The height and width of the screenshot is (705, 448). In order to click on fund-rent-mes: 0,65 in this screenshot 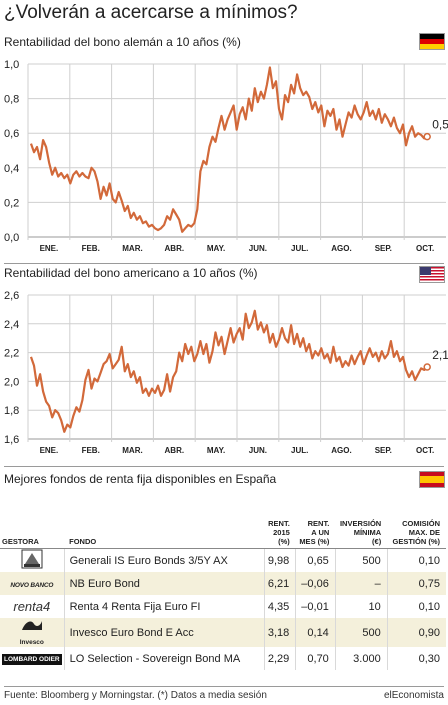, I will do `click(315, 560)`.